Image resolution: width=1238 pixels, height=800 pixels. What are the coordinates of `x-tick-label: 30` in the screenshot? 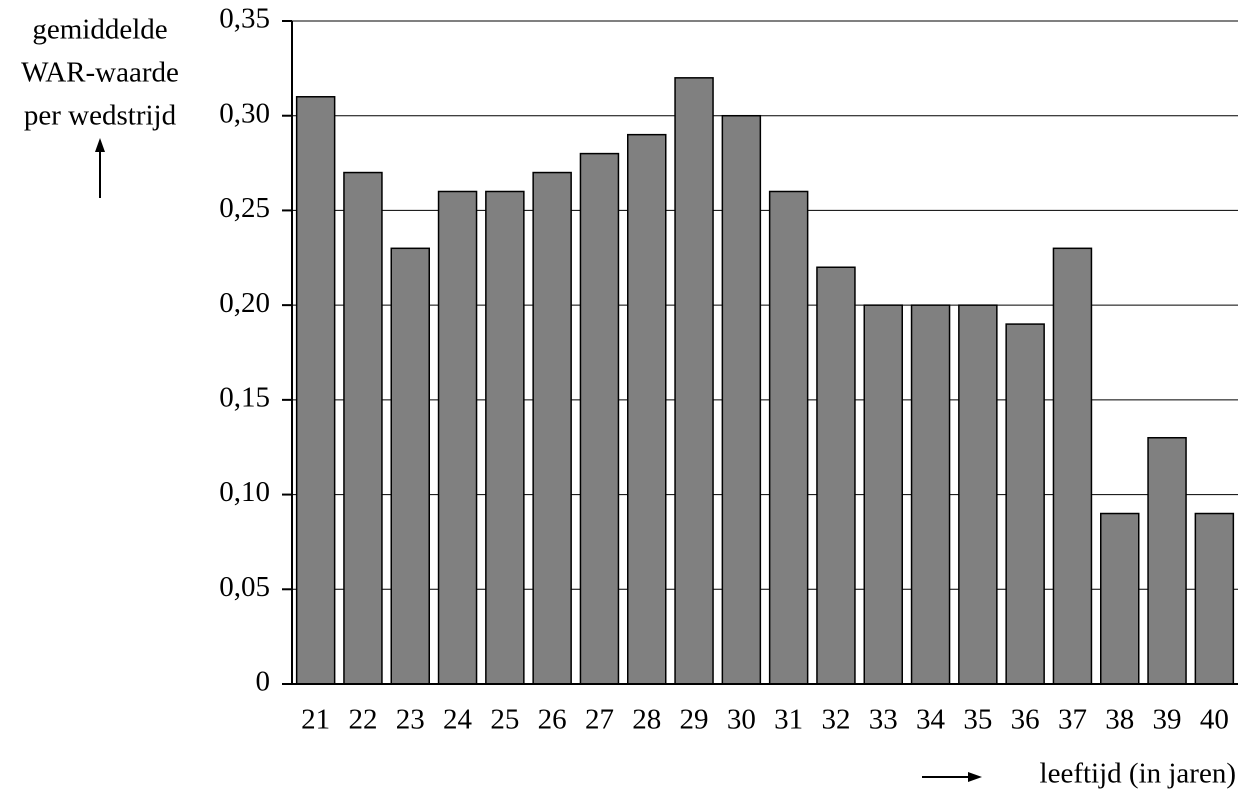 It's located at (741, 720).